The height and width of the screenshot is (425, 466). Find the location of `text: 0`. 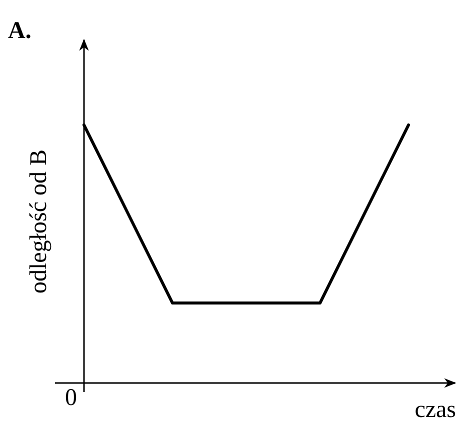

text: 0 is located at coordinates (71, 398).